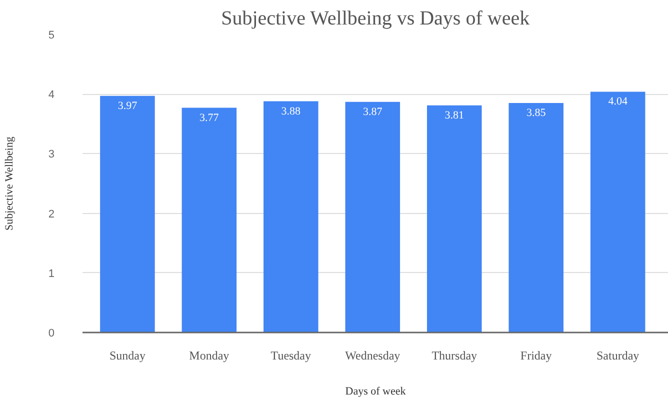 The image size is (668, 400). What do you see at coordinates (618, 355) in the screenshot?
I see `x-tick-label: Saturday` at bounding box center [618, 355].